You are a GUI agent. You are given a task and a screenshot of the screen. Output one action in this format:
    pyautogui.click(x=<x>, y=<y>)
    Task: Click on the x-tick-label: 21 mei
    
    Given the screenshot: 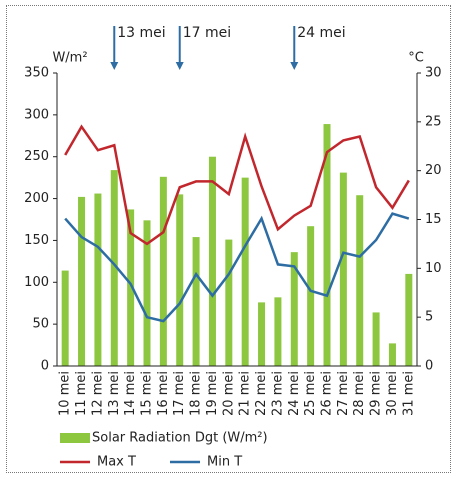 What is the action you would take?
    pyautogui.click(x=245, y=393)
    